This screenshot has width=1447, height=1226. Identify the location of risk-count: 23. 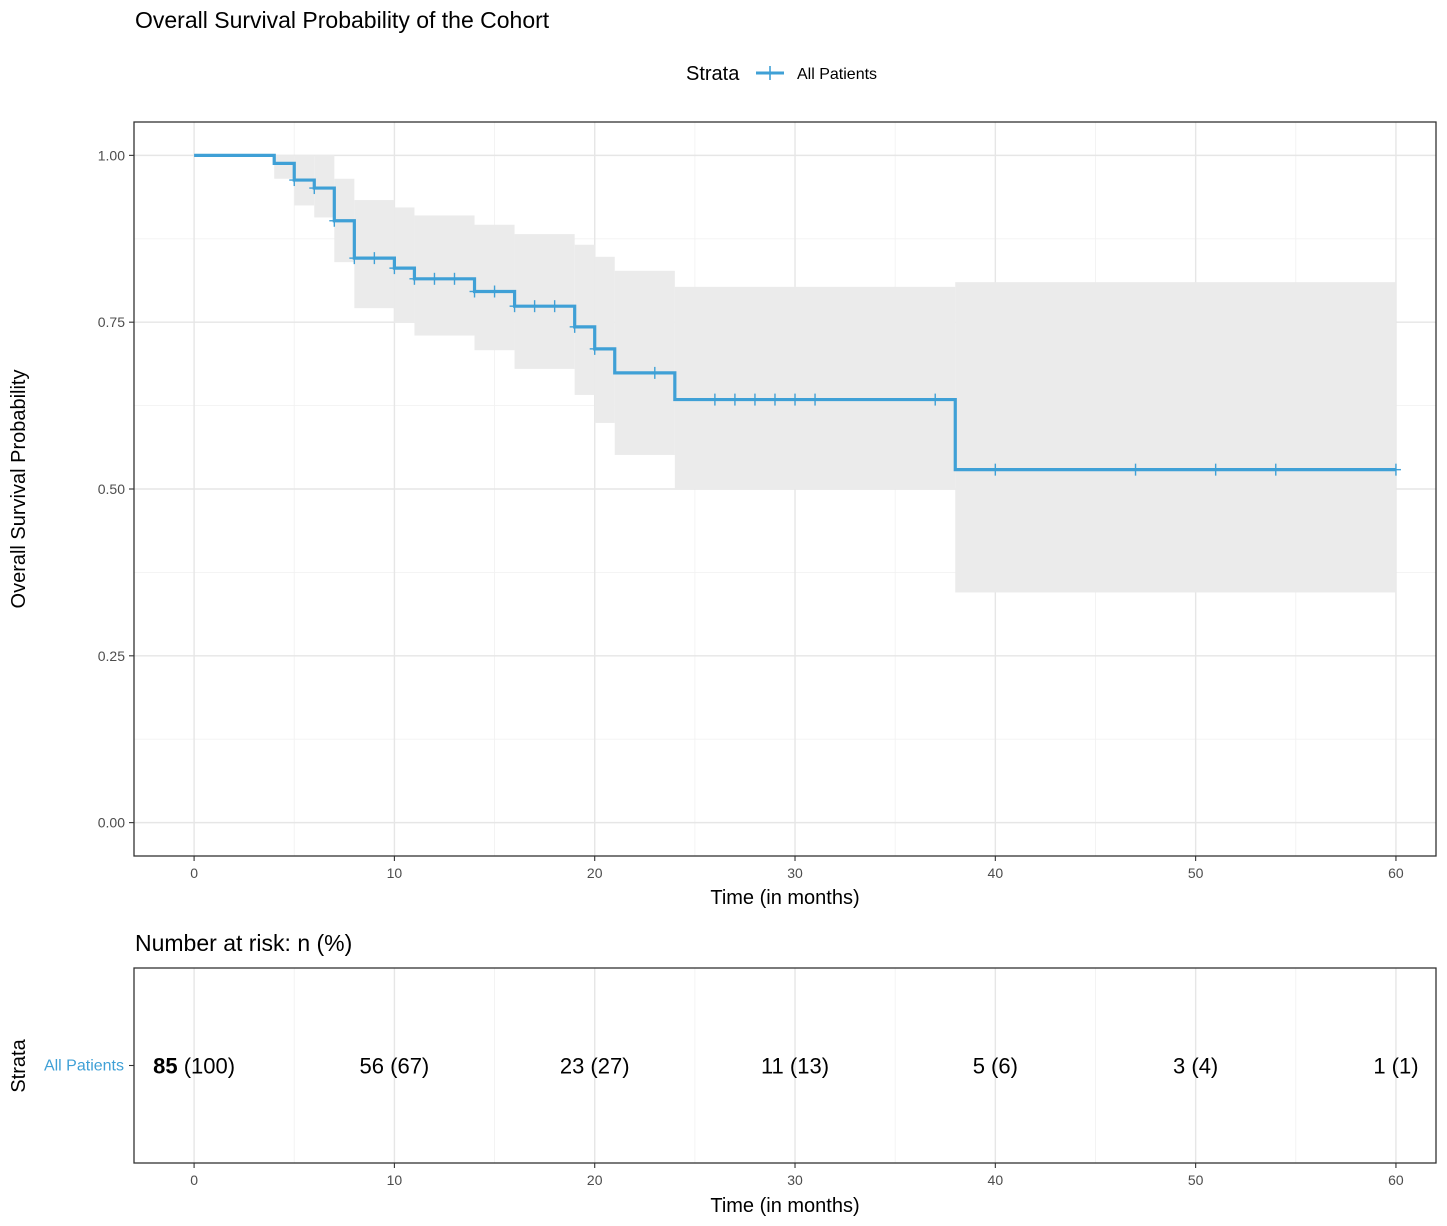
(572, 1066).